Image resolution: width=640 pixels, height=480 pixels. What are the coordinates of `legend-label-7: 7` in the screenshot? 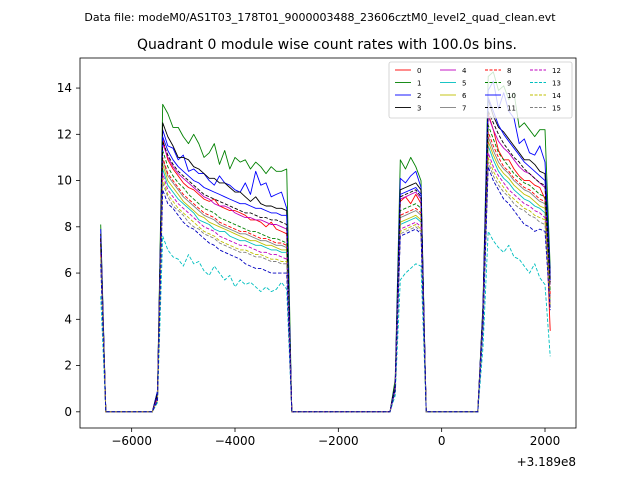 It's located at (464, 109).